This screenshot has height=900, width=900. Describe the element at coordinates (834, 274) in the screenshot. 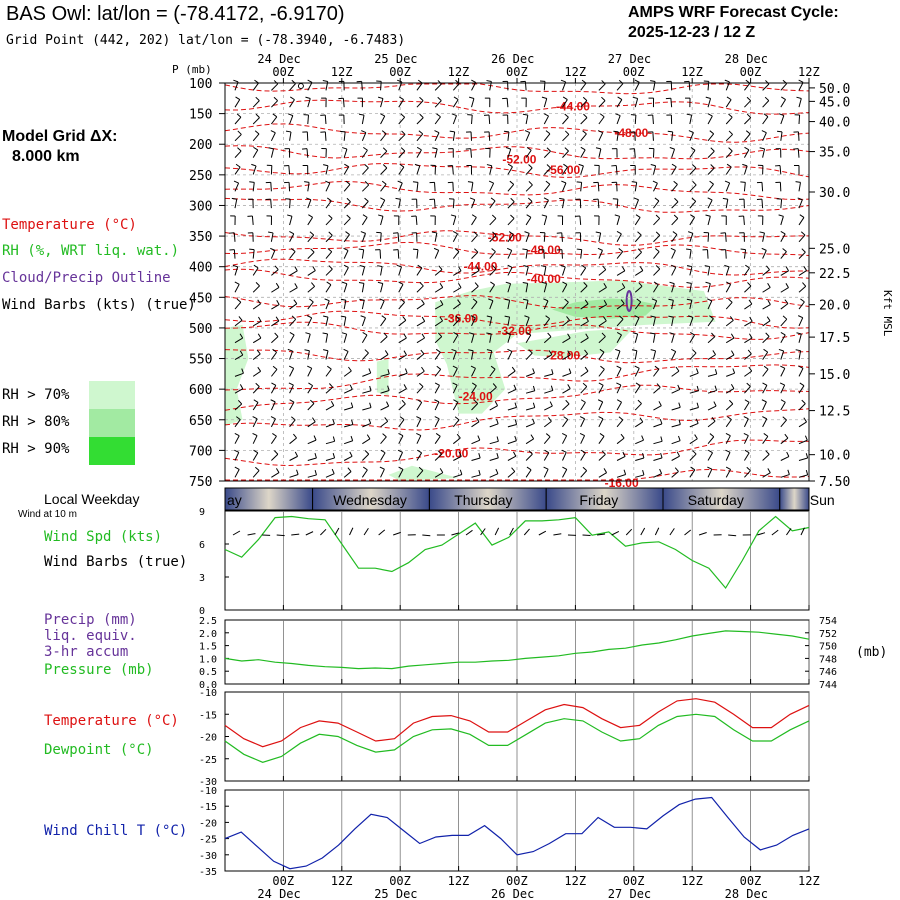

I see `kft-tick-label: 22.5` at that location.